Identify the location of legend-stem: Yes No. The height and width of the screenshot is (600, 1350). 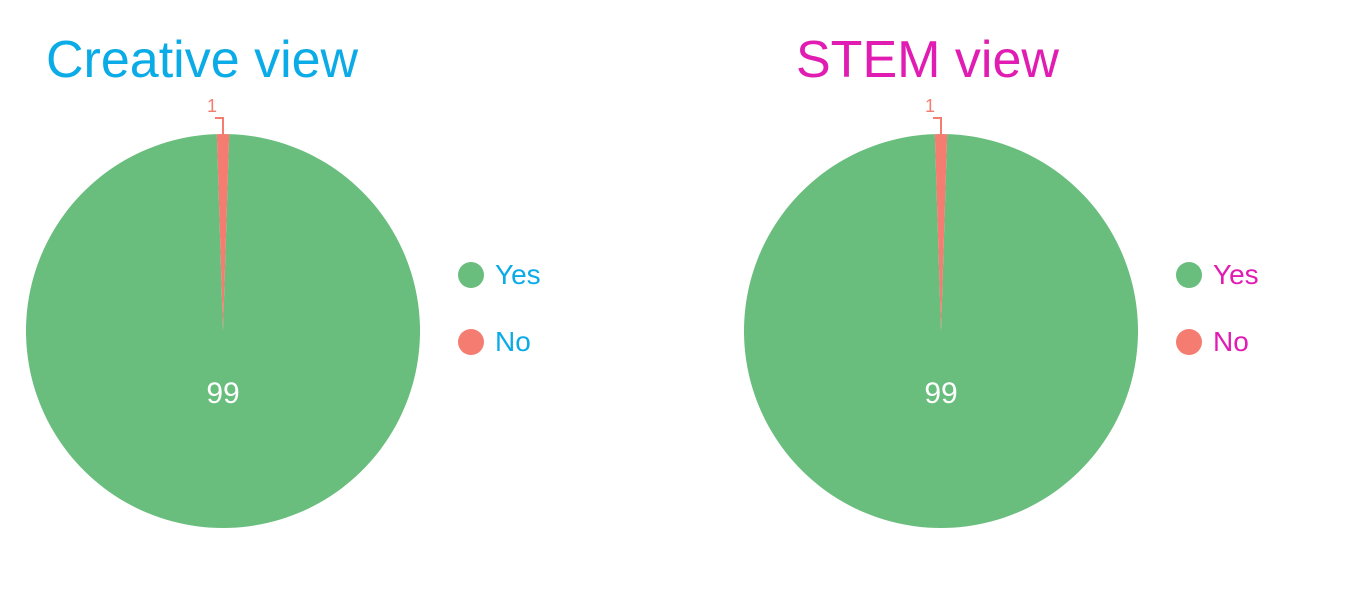
(1217, 323).